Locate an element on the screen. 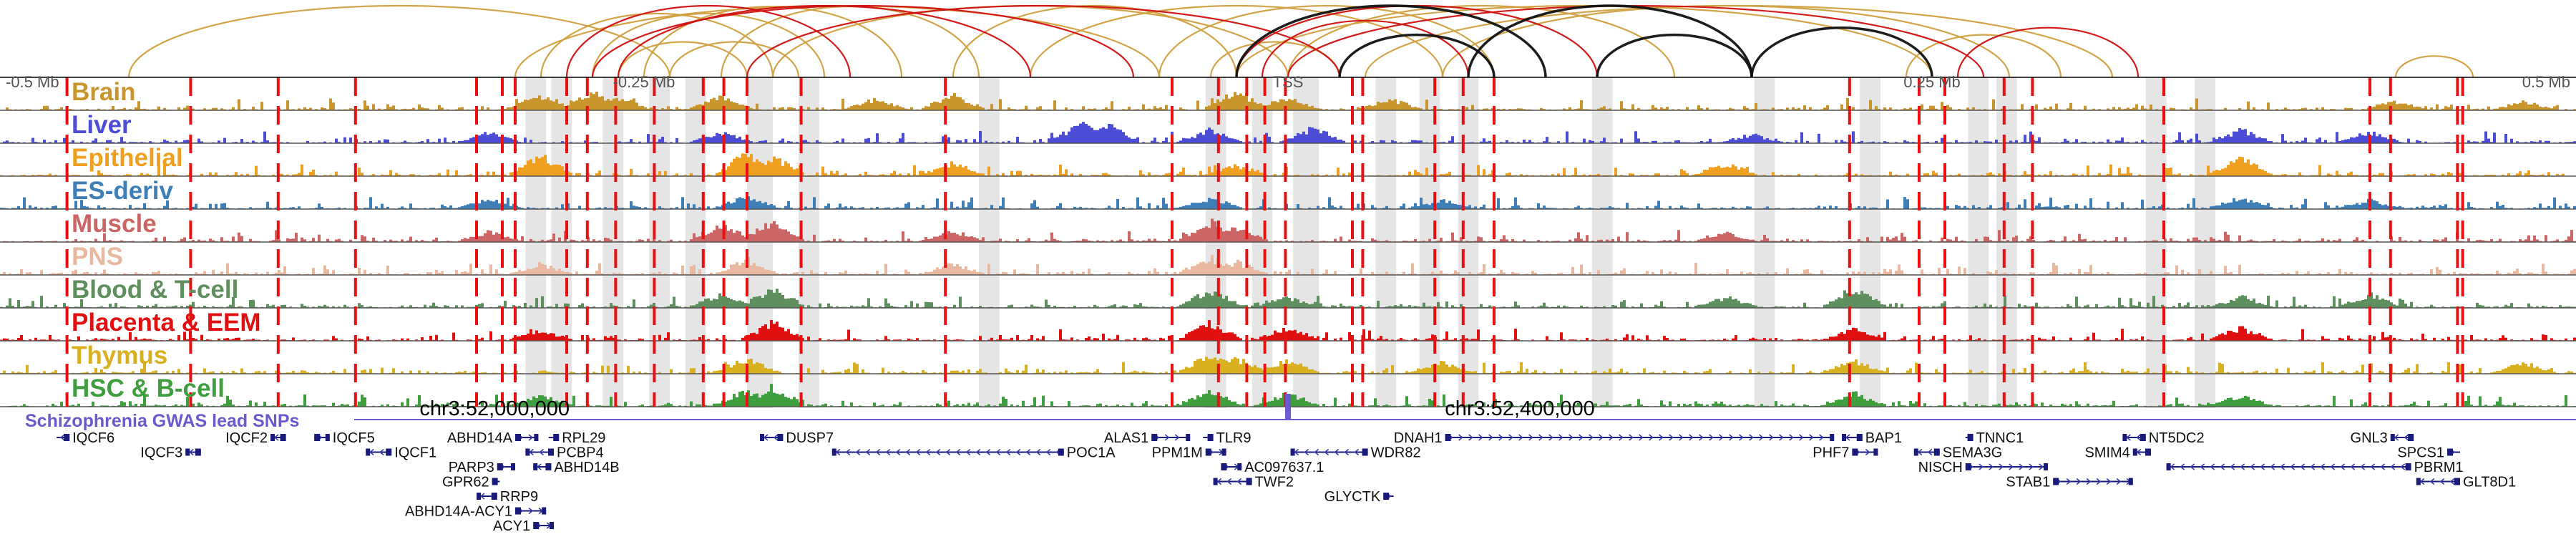 This screenshot has width=2576, height=537. gene-label: NT5DC2 is located at coordinates (2177, 438).